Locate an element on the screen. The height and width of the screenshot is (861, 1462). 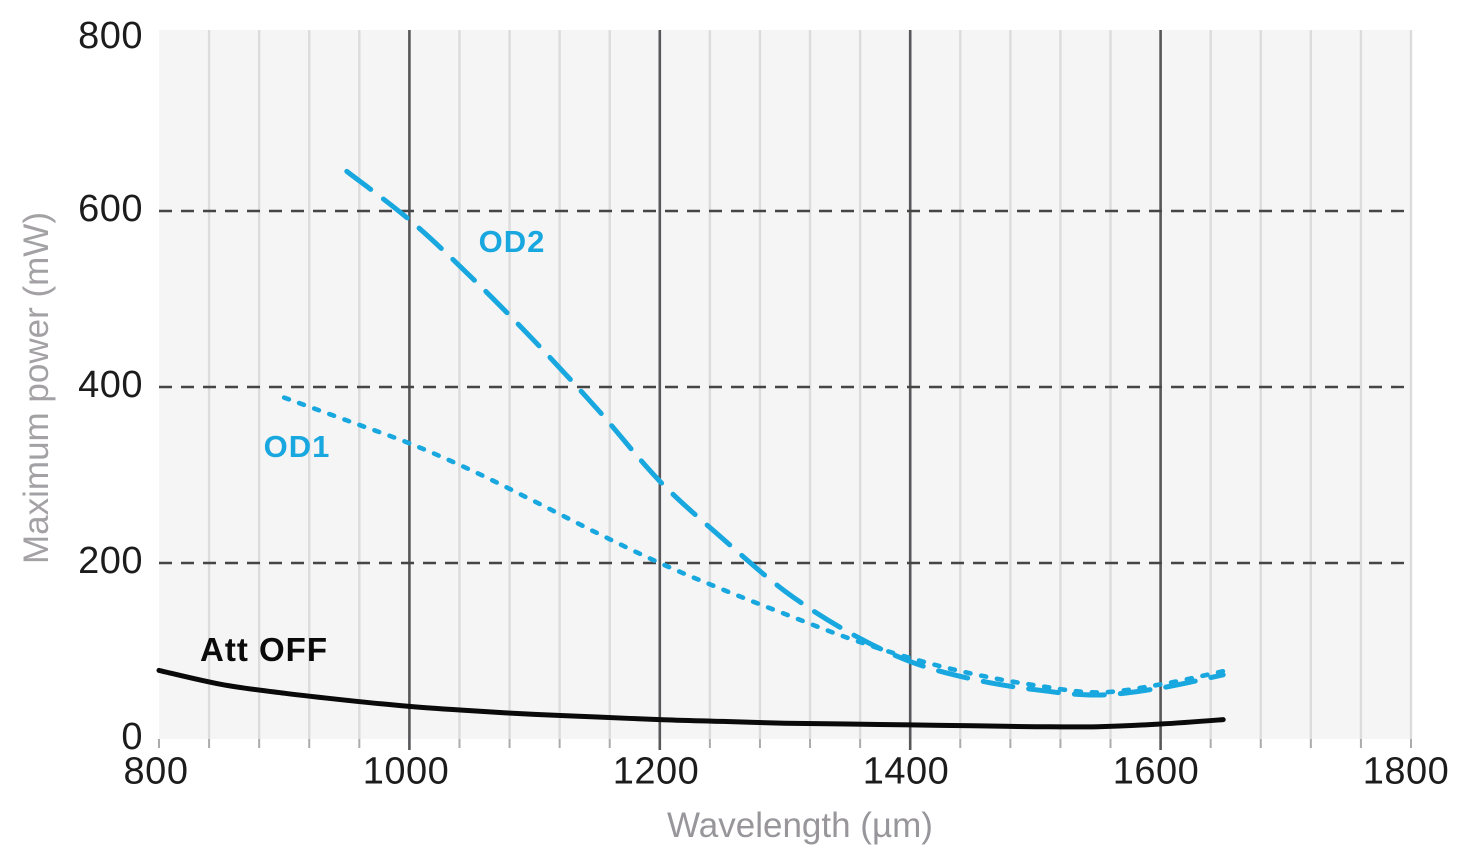
curve-label-od1: OD1 is located at coordinates (297, 446).